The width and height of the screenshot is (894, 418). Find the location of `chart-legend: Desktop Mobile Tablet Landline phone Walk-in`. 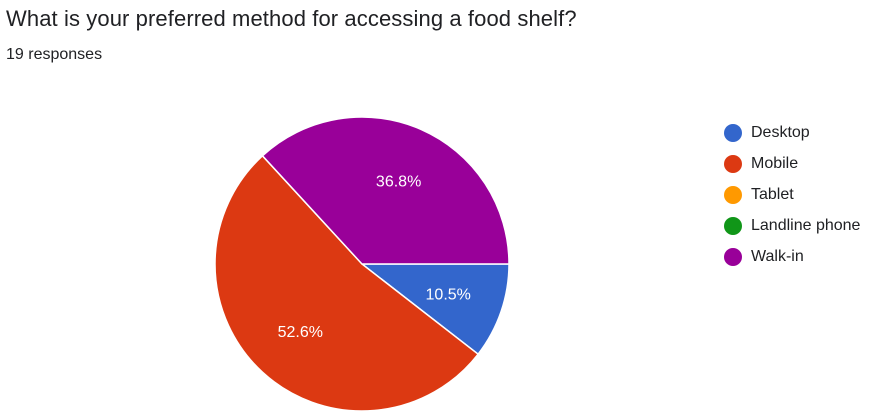

chart-legend: Desktop Mobile Tablet Landline phone Walk-in is located at coordinates (792, 194).